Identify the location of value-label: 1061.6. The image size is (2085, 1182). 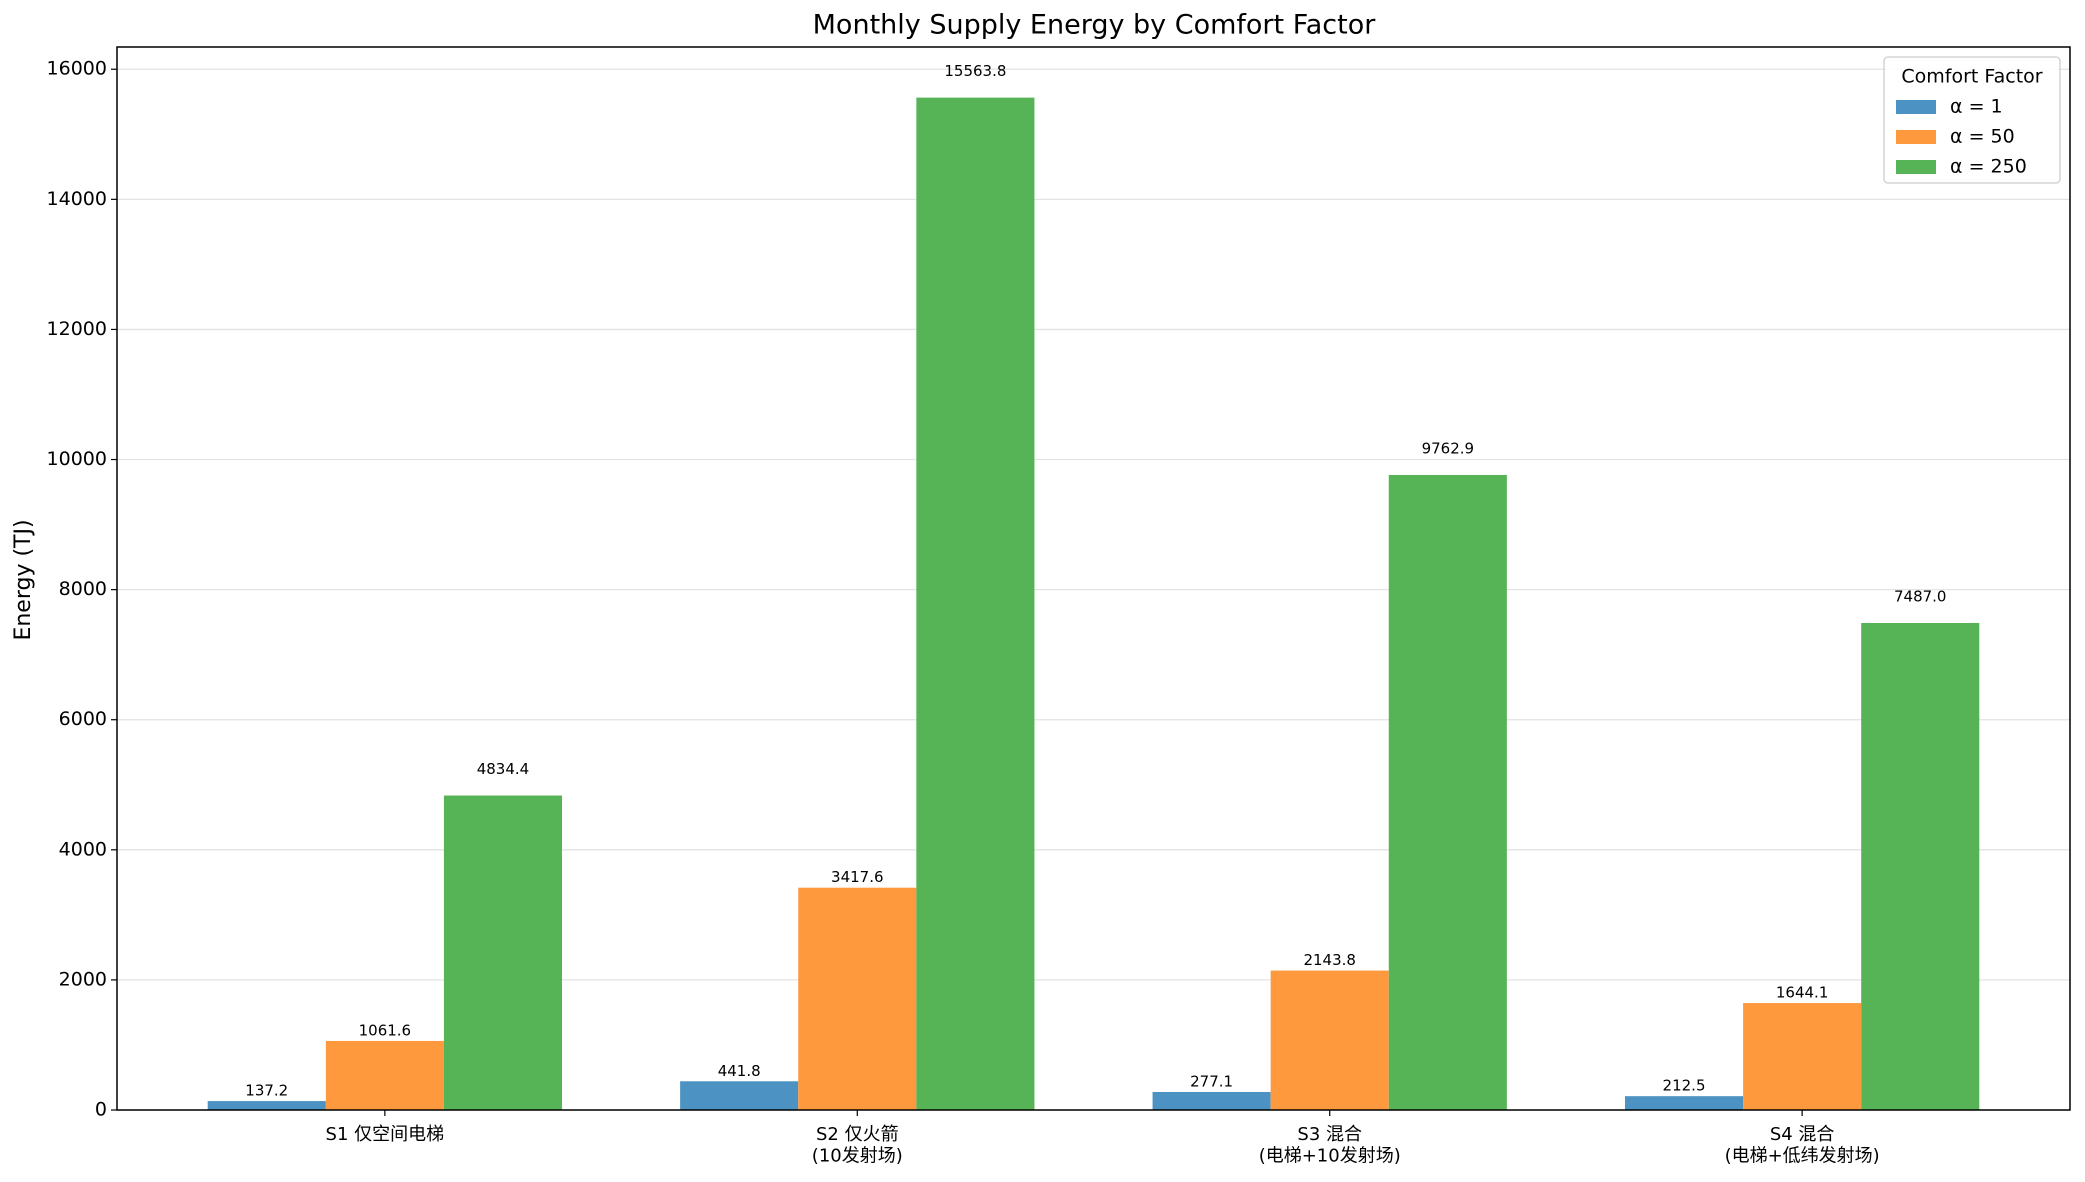
(385, 1030).